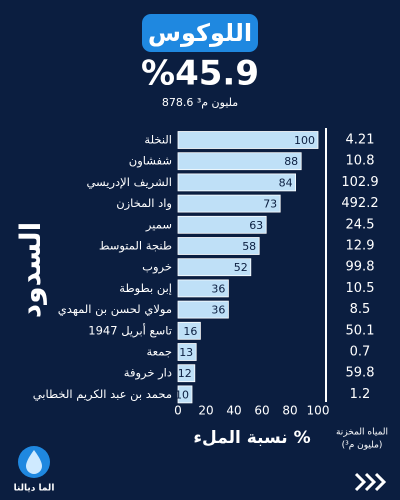 The image size is (400, 500). I want to click on storage-value: 24.5, so click(360, 224).